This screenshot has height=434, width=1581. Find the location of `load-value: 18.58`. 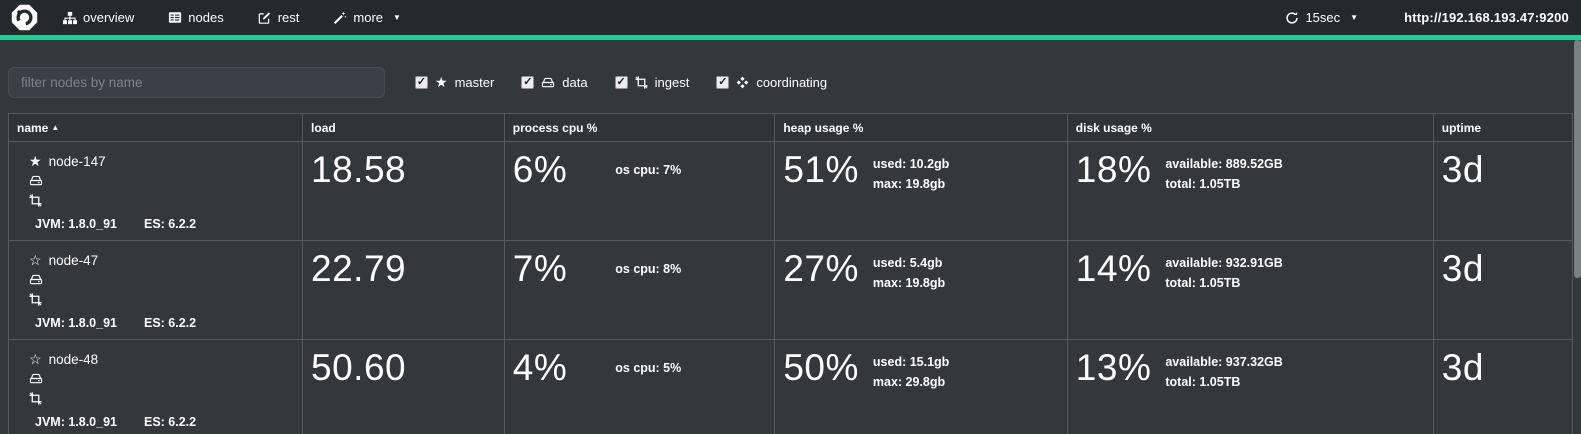

load-value: 18.58 is located at coordinates (359, 169).